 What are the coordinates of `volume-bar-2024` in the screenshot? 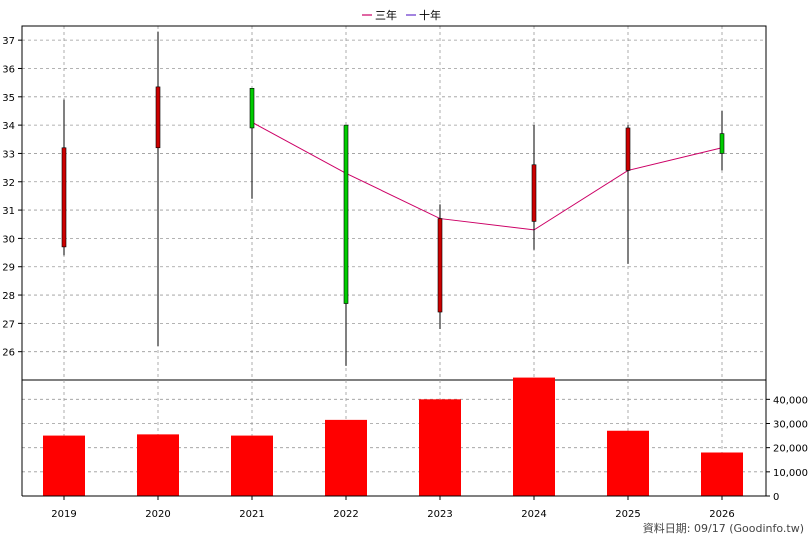 It's located at (534, 436).